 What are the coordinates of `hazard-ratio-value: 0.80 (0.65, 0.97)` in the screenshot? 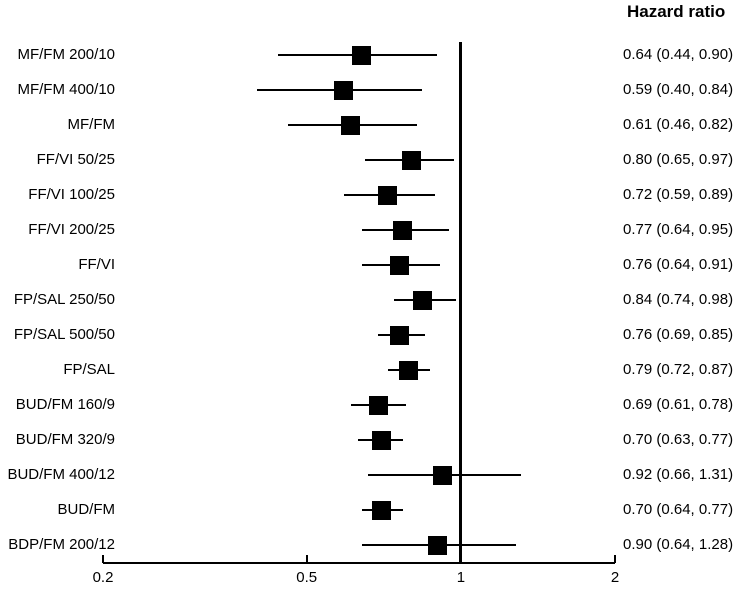 It's located at (678, 159).